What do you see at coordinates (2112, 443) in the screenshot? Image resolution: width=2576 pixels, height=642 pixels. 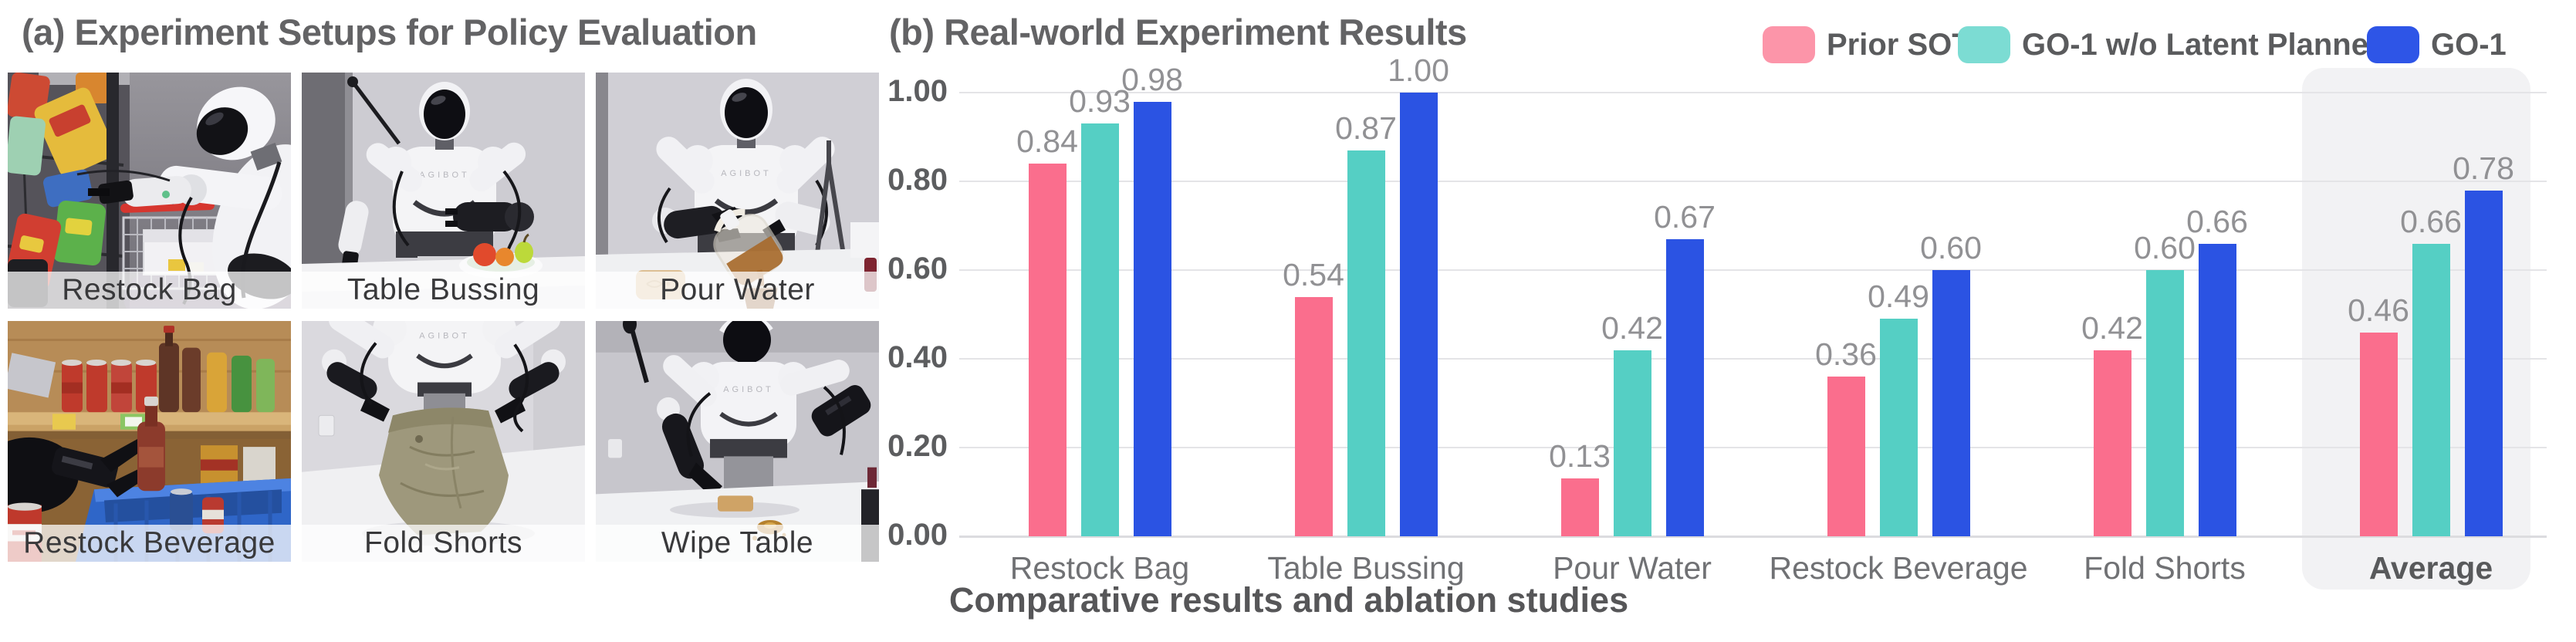 I see `bar-fold-shorts-prior-sota` at bounding box center [2112, 443].